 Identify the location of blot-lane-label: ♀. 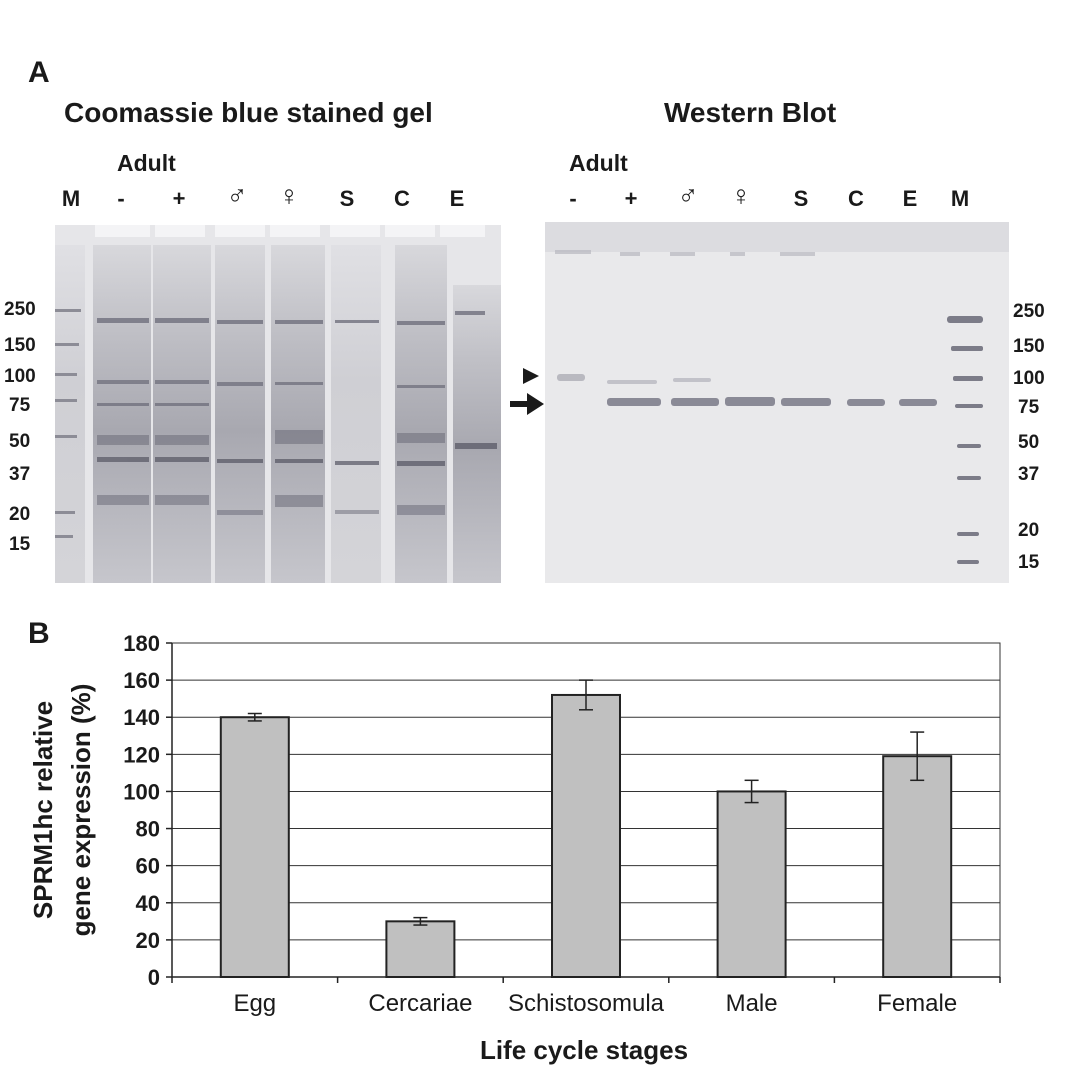
(741, 195).